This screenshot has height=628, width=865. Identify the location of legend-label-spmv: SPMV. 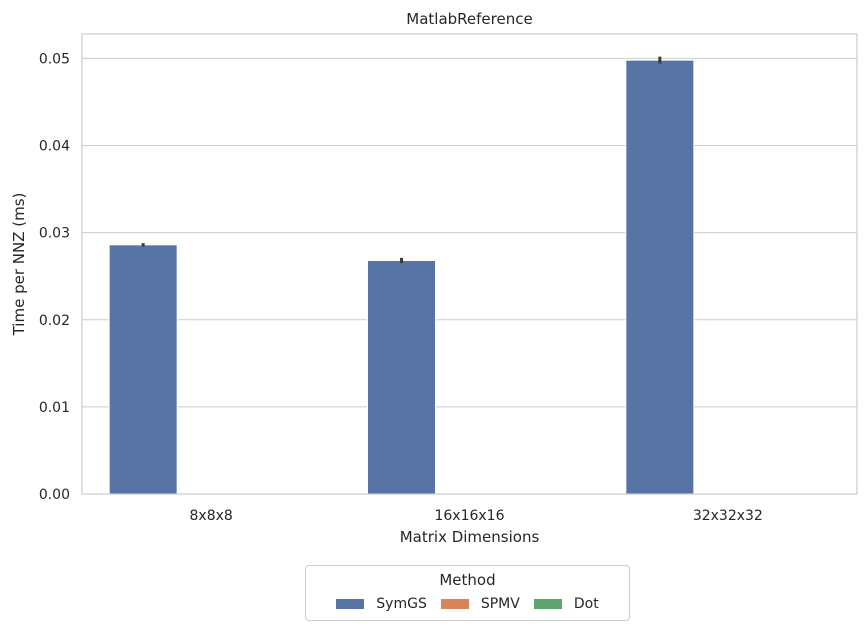
(500, 604).